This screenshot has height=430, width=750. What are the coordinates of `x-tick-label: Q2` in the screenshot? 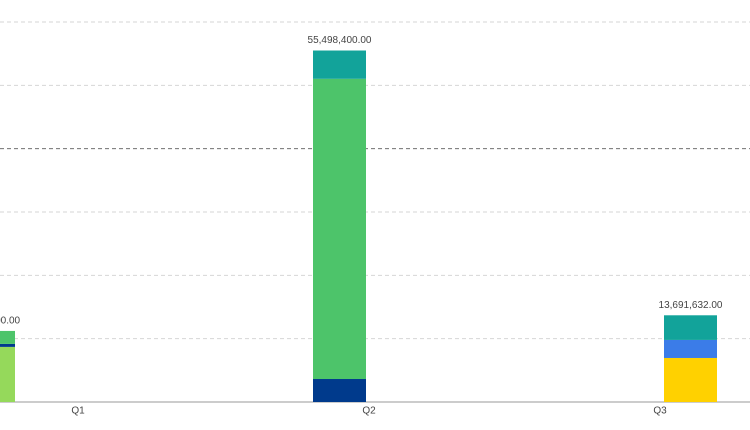 It's located at (369, 411).